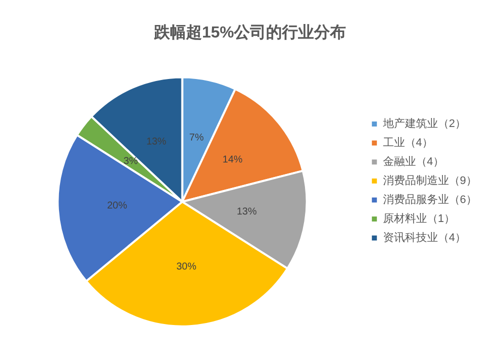  Describe the element at coordinates (186, 266) in the screenshot. I see `data-label: 30%` at that location.